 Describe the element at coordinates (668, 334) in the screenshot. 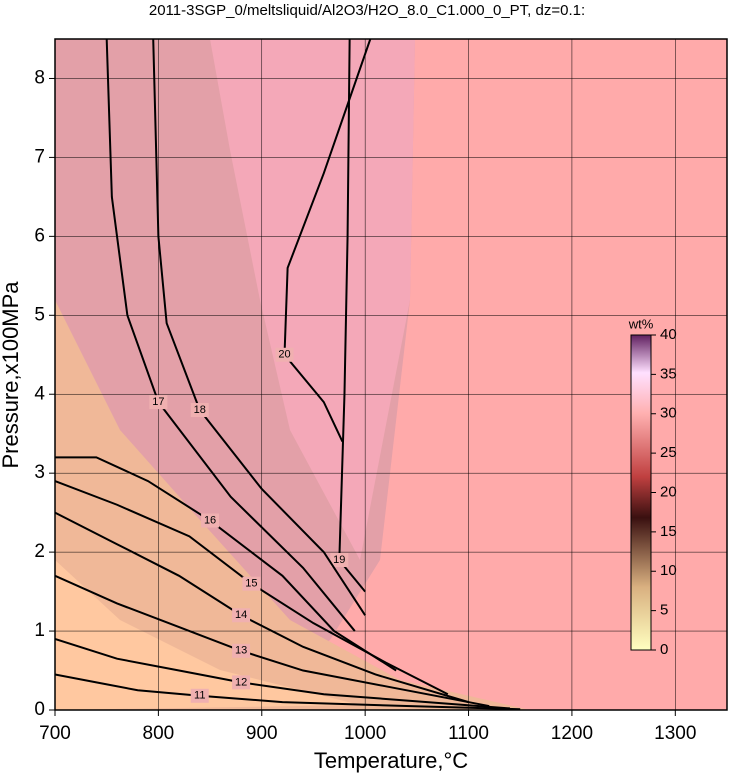

I see `colorbar-tick-label: 40` at that location.